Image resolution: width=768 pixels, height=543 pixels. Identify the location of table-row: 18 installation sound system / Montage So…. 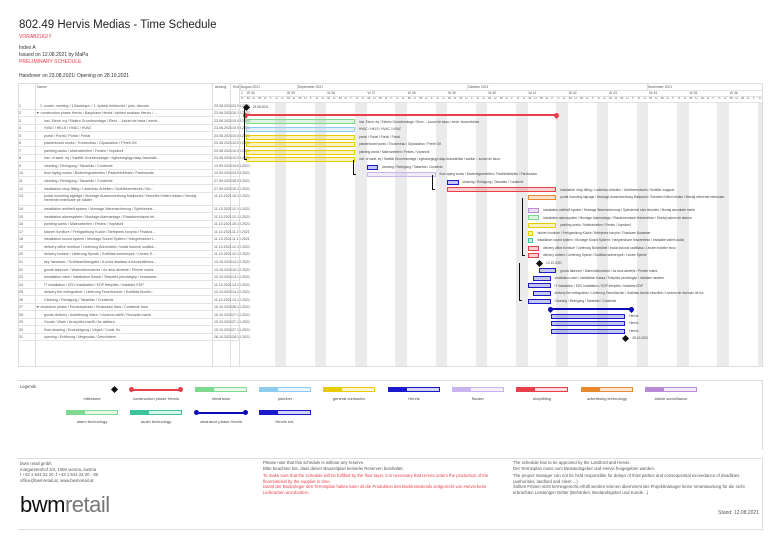
(134, 240).